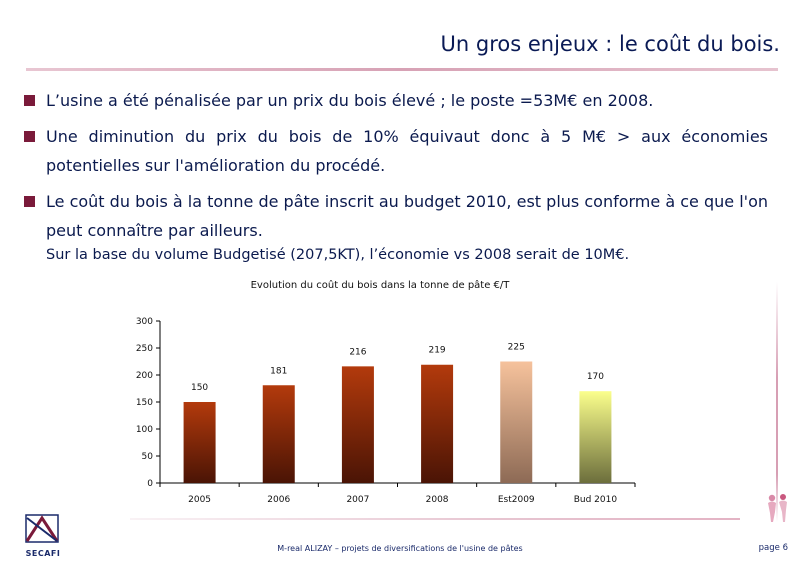 The width and height of the screenshot is (800, 564). Describe the element at coordinates (437, 500) in the screenshot. I see `x-tick-label: 2008` at that location.